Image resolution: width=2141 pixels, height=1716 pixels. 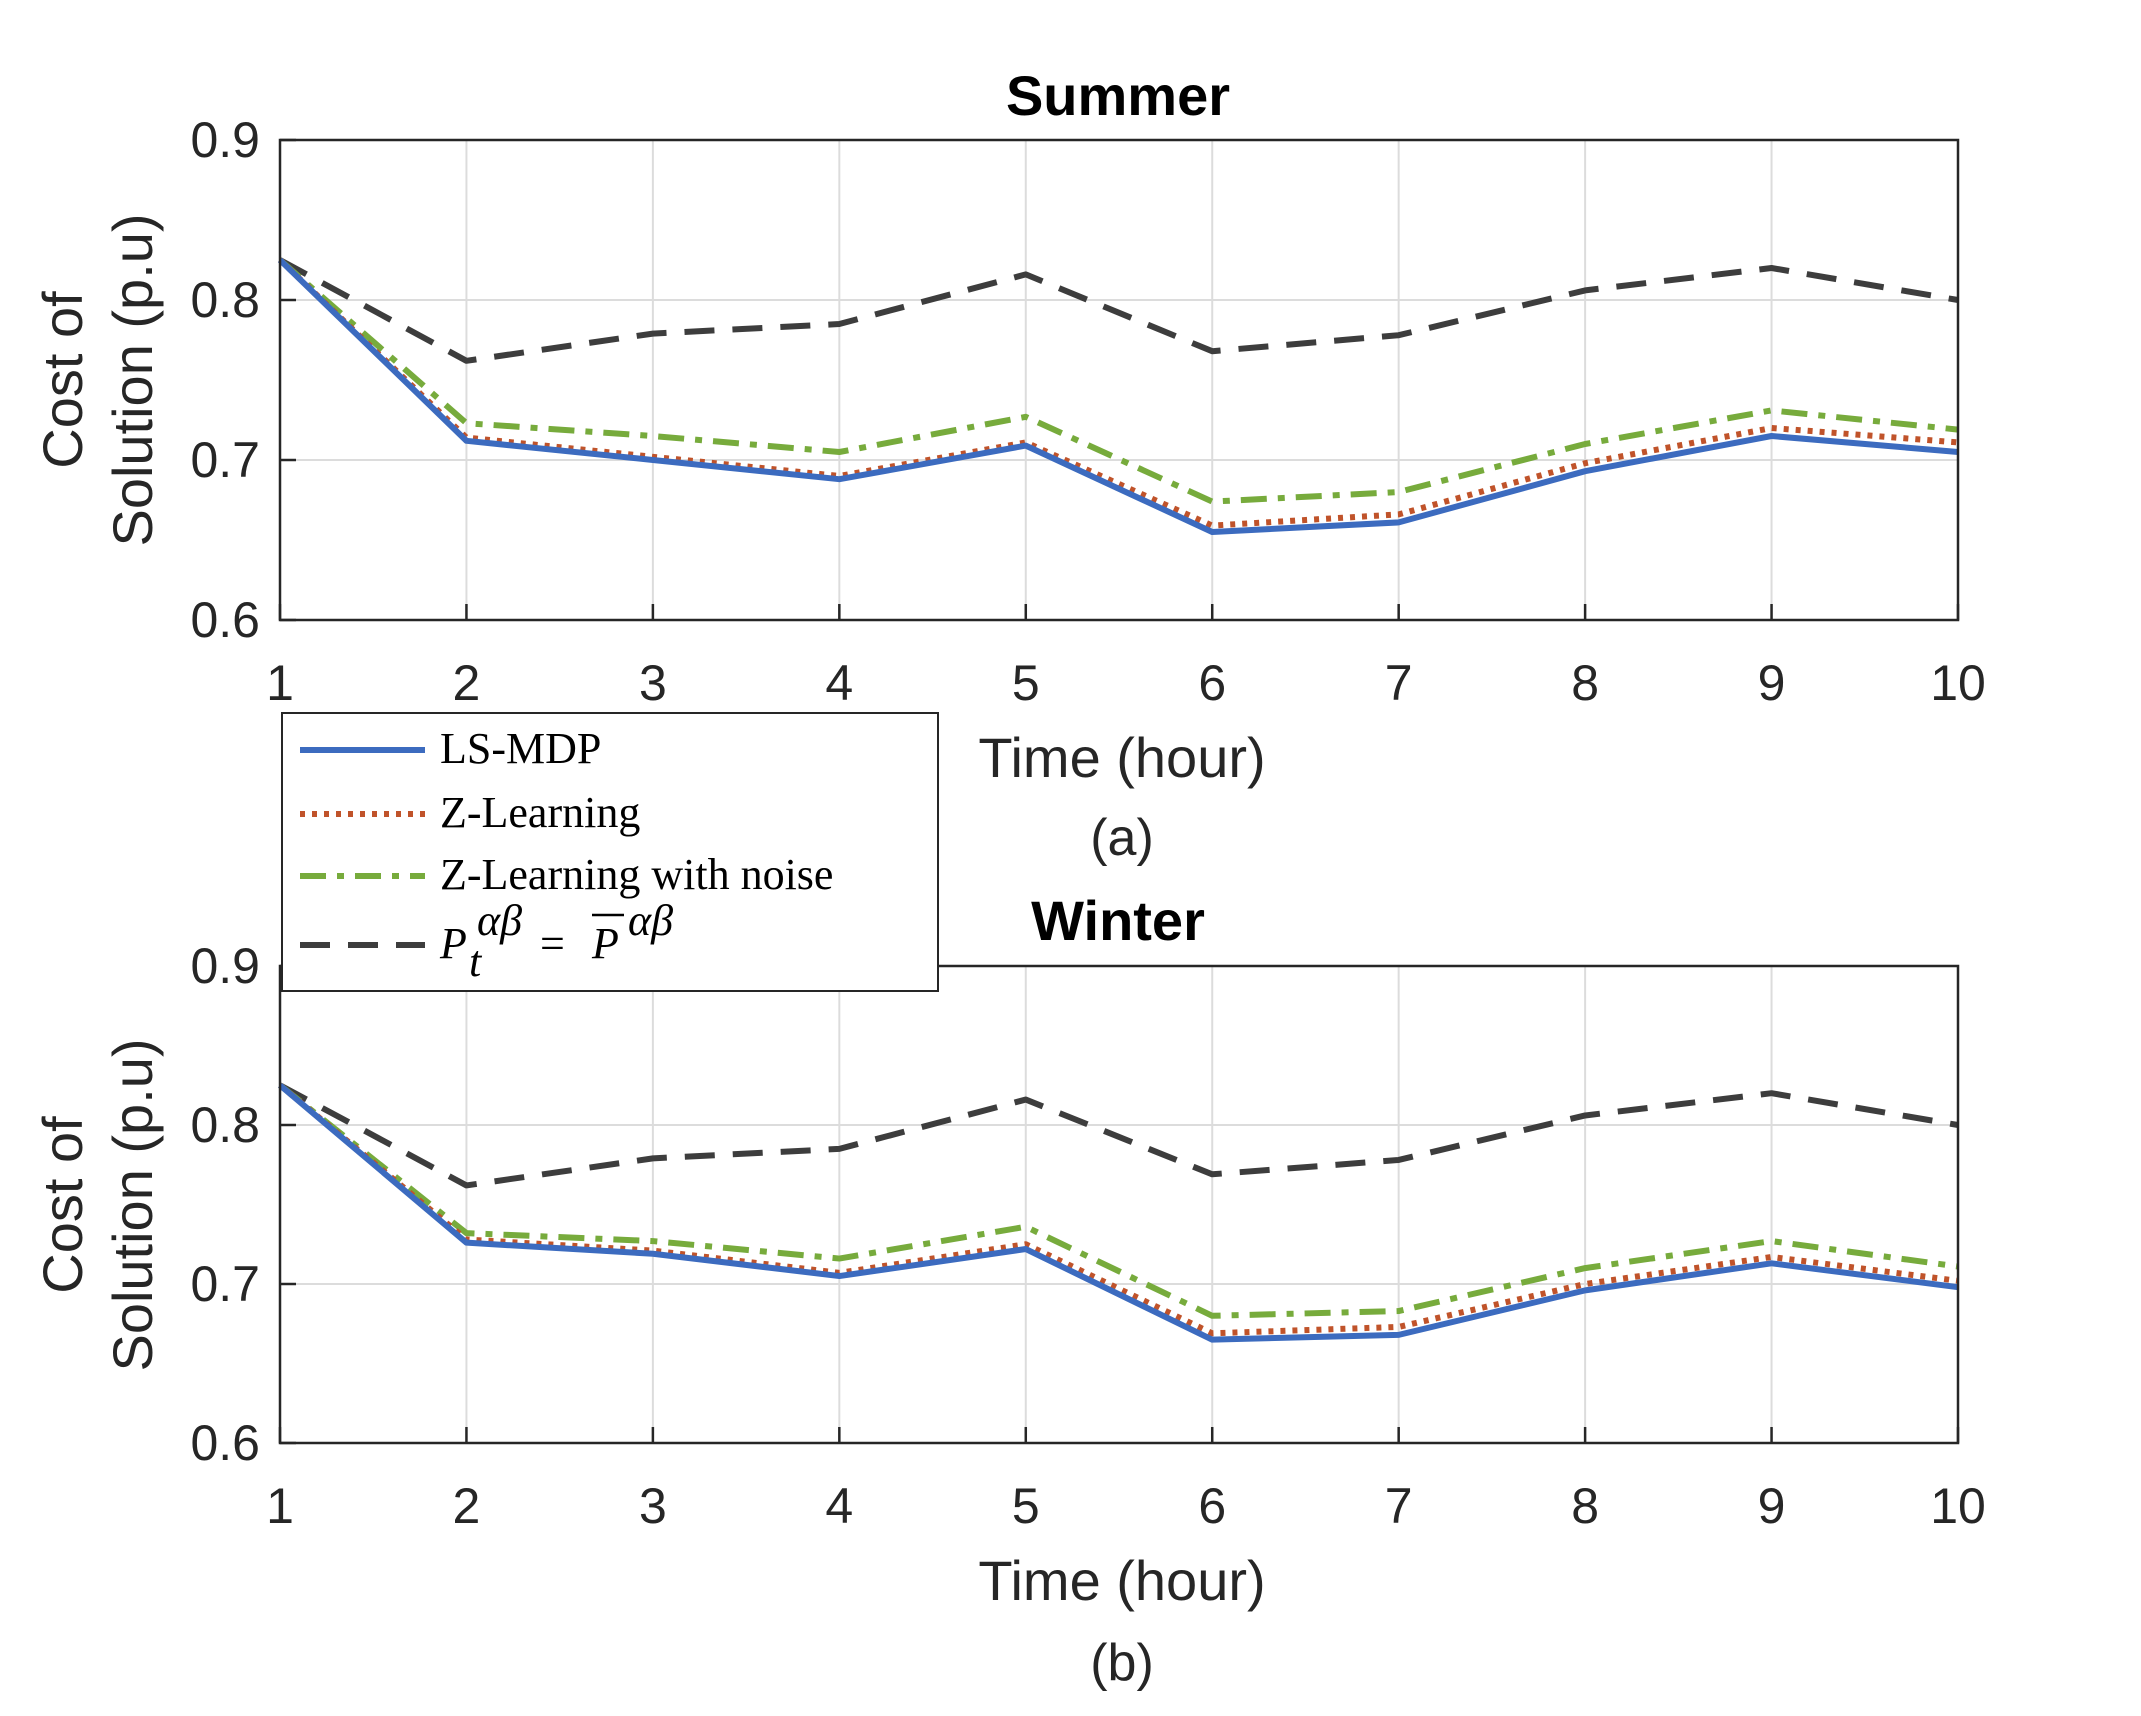 I want to click on legend-label-ls-mdp: LS-MDP, so click(x=520, y=748).